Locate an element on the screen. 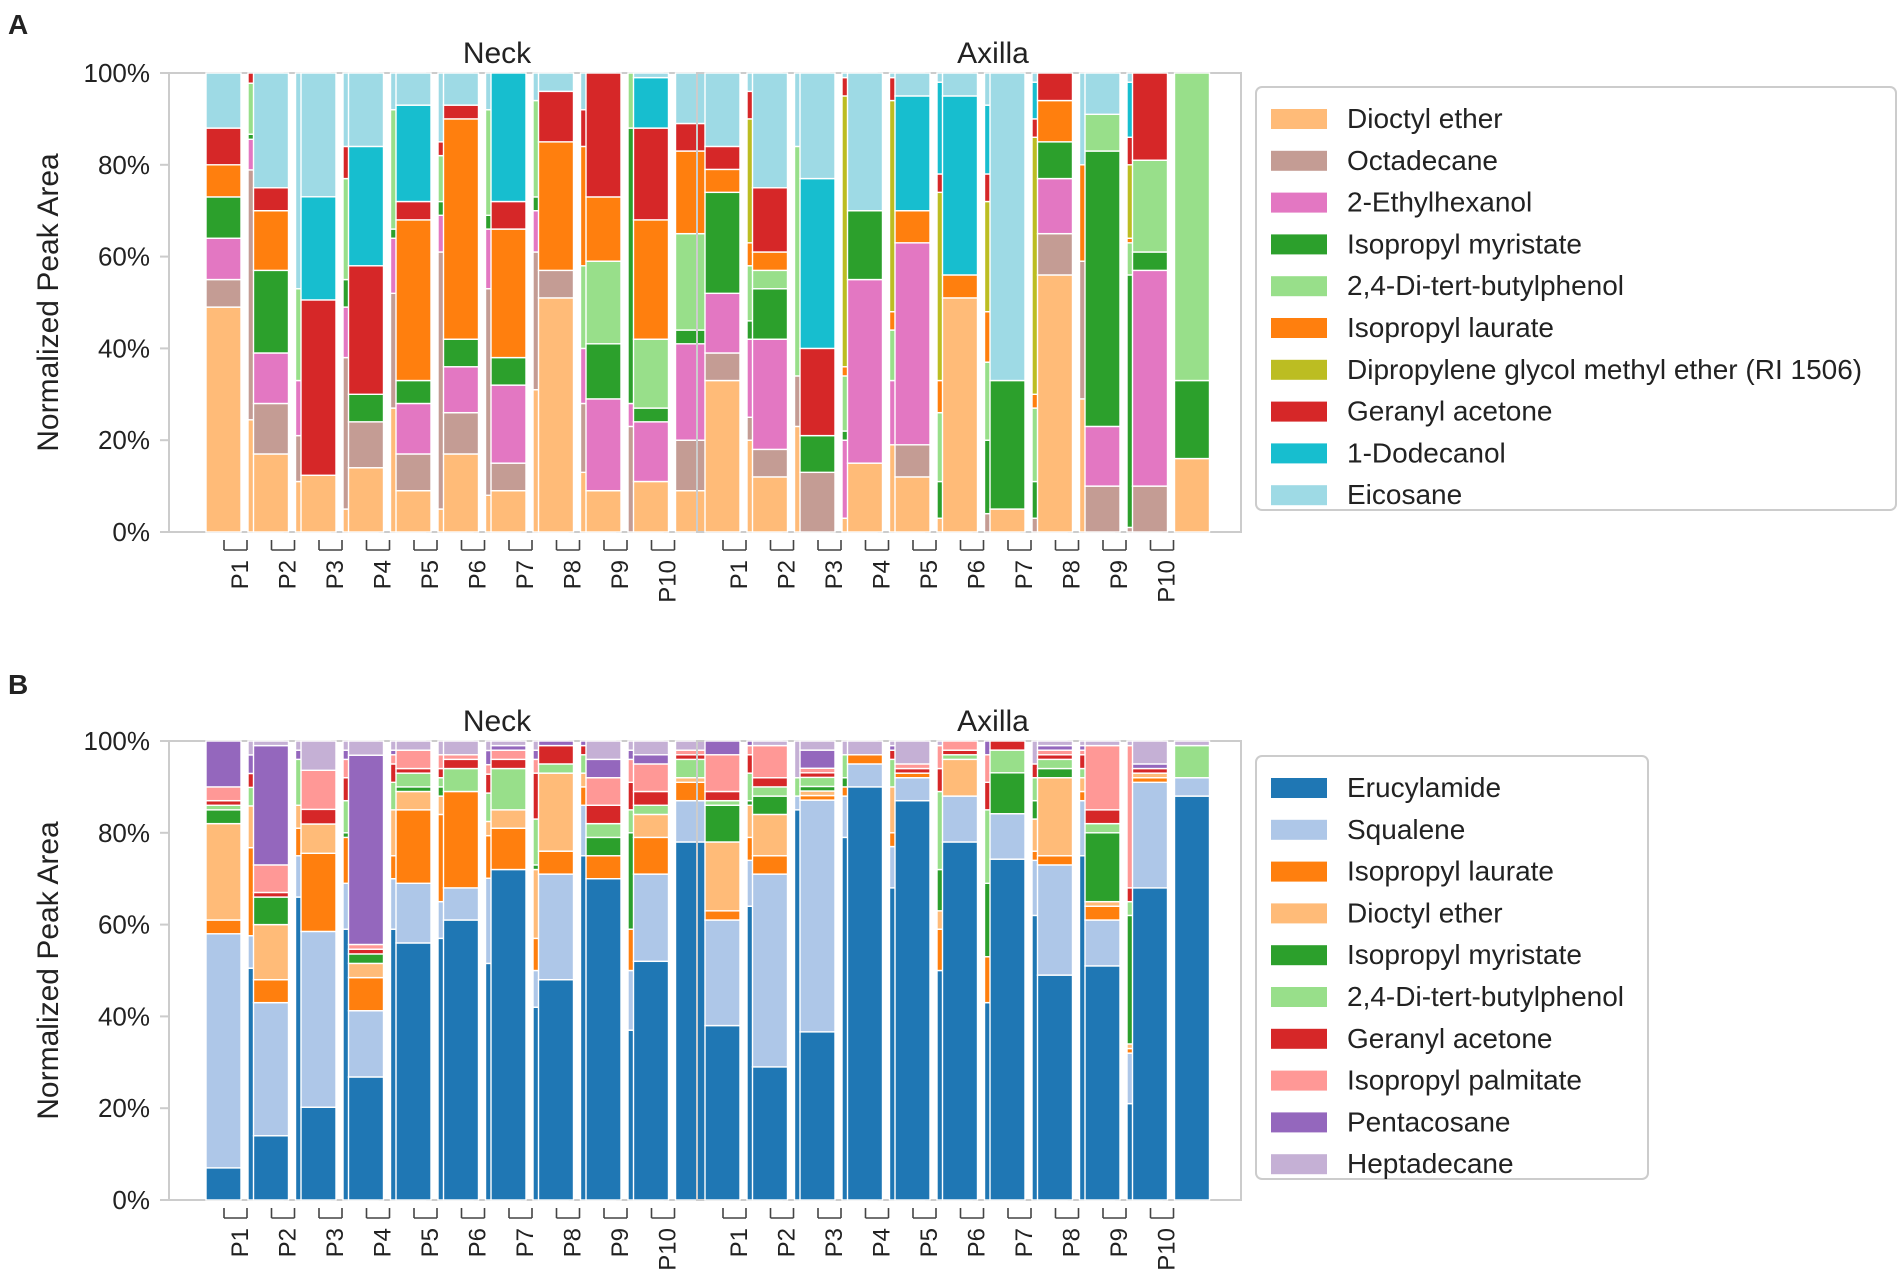  legend-item-label: 1-Dodecanol is located at coordinates (1426, 452).